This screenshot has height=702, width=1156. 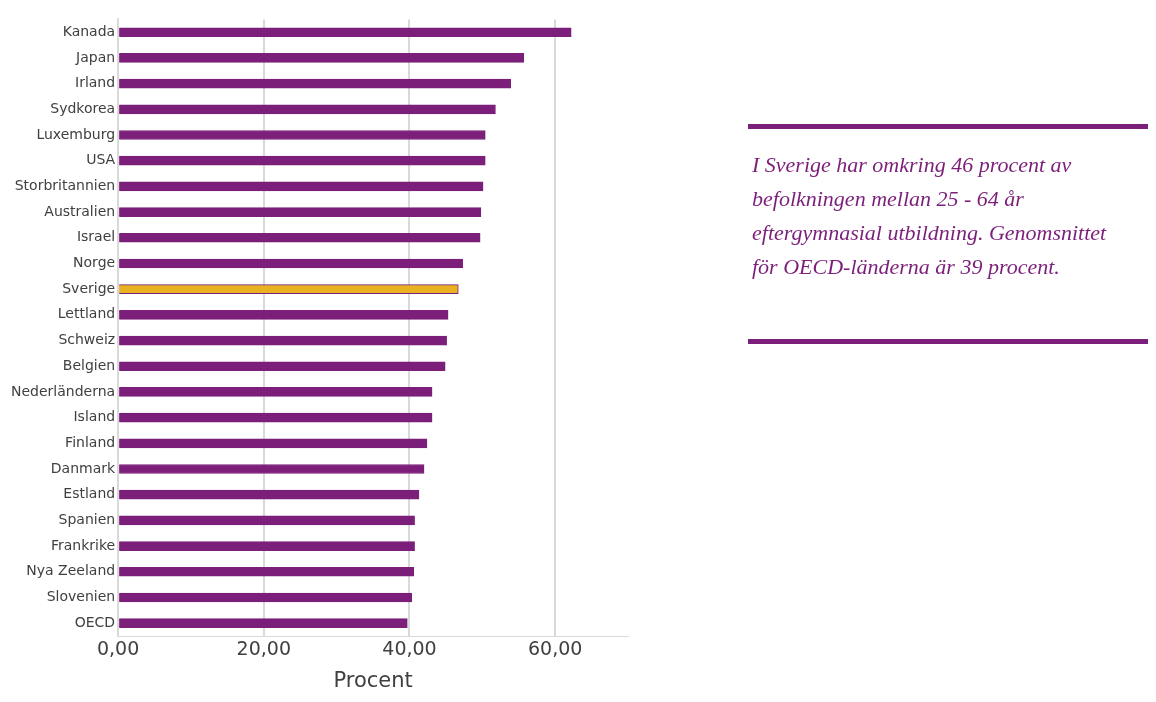 I want to click on y-tick-label: Island, so click(x=94, y=416).